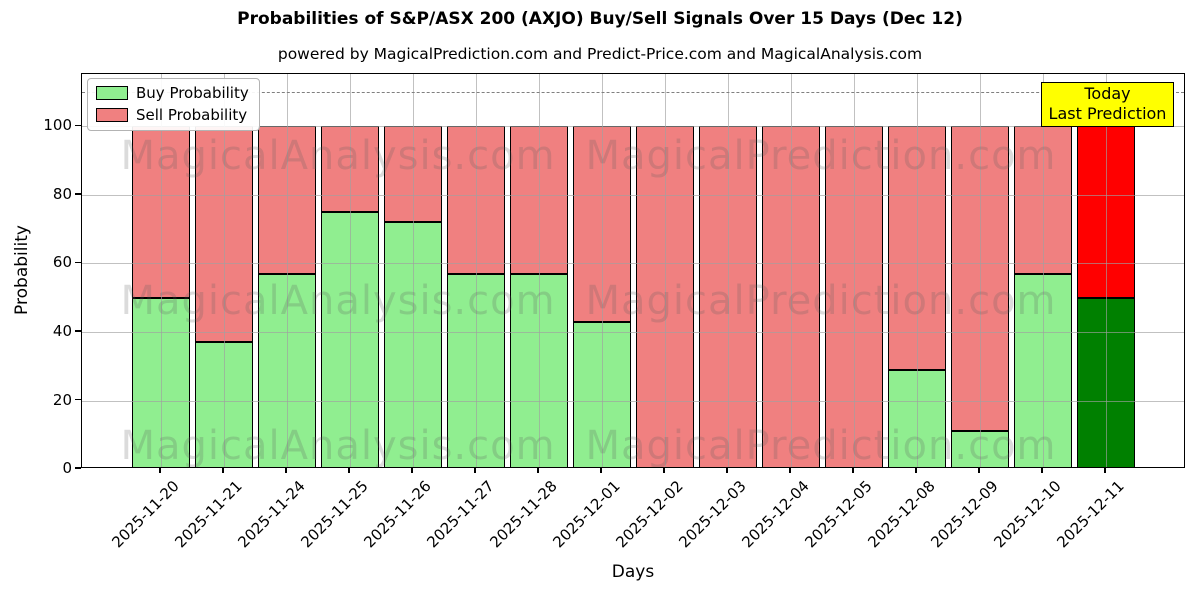 The width and height of the screenshot is (1200, 600). What do you see at coordinates (67, 468) in the screenshot?
I see `y-tick-label: 0` at bounding box center [67, 468].